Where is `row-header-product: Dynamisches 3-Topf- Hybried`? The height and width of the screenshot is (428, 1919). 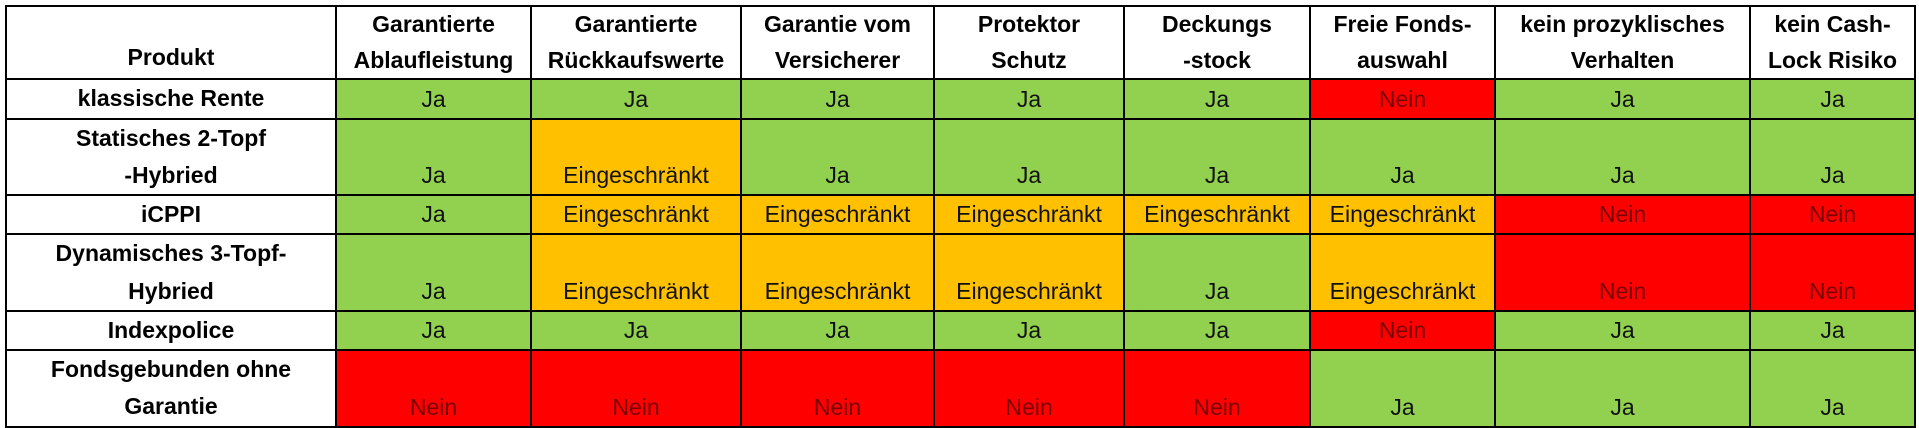 row-header-product: Dynamisches 3-Topf- Hybried is located at coordinates (171, 272).